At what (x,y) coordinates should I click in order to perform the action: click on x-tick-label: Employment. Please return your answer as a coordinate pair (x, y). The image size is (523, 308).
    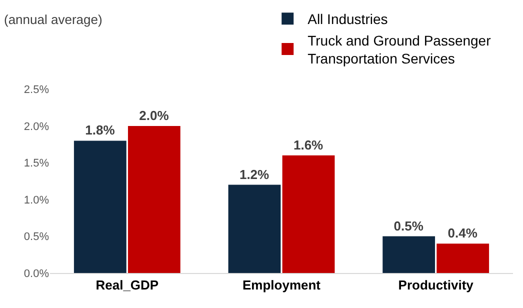
    Looking at the image, I should click on (282, 285).